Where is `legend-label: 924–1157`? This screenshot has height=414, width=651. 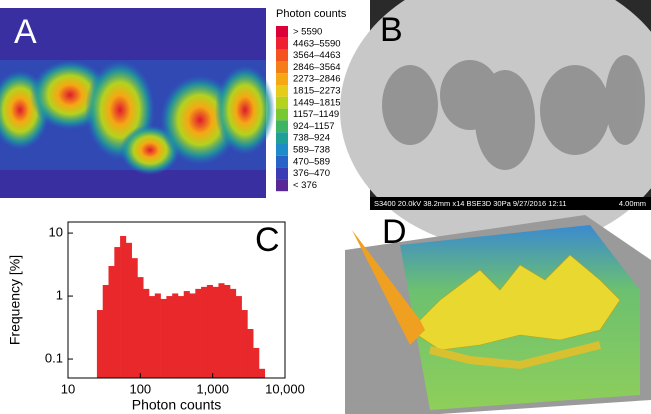
legend-label: 924–1157 is located at coordinates (314, 126).